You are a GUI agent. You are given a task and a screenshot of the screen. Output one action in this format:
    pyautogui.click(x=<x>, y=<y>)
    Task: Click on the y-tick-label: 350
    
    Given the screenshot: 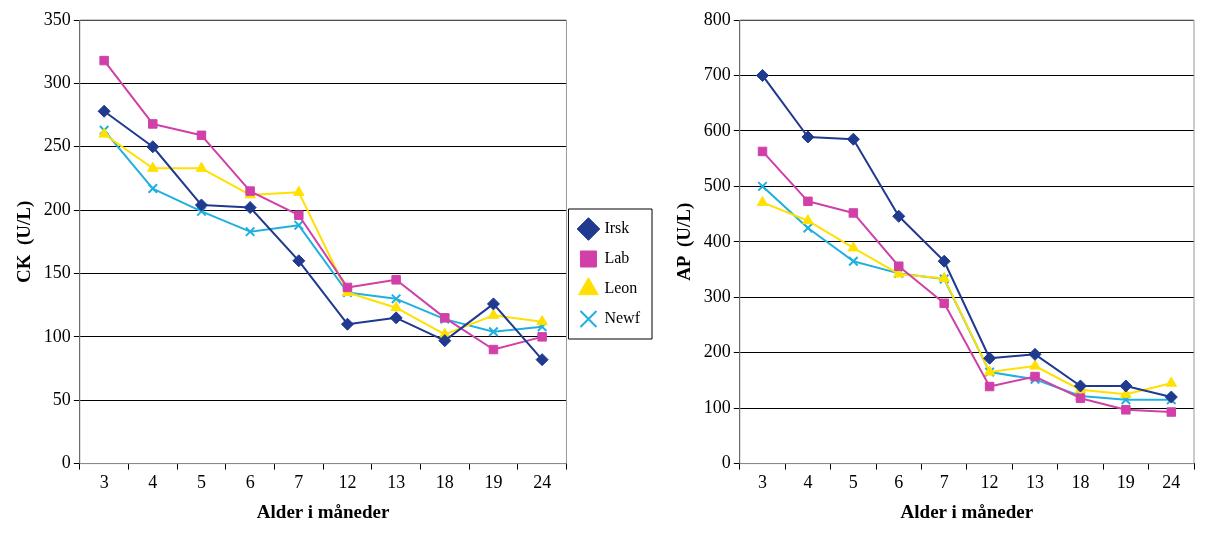 What is the action you would take?
    pyautogui.click(x=57, y=18)
    